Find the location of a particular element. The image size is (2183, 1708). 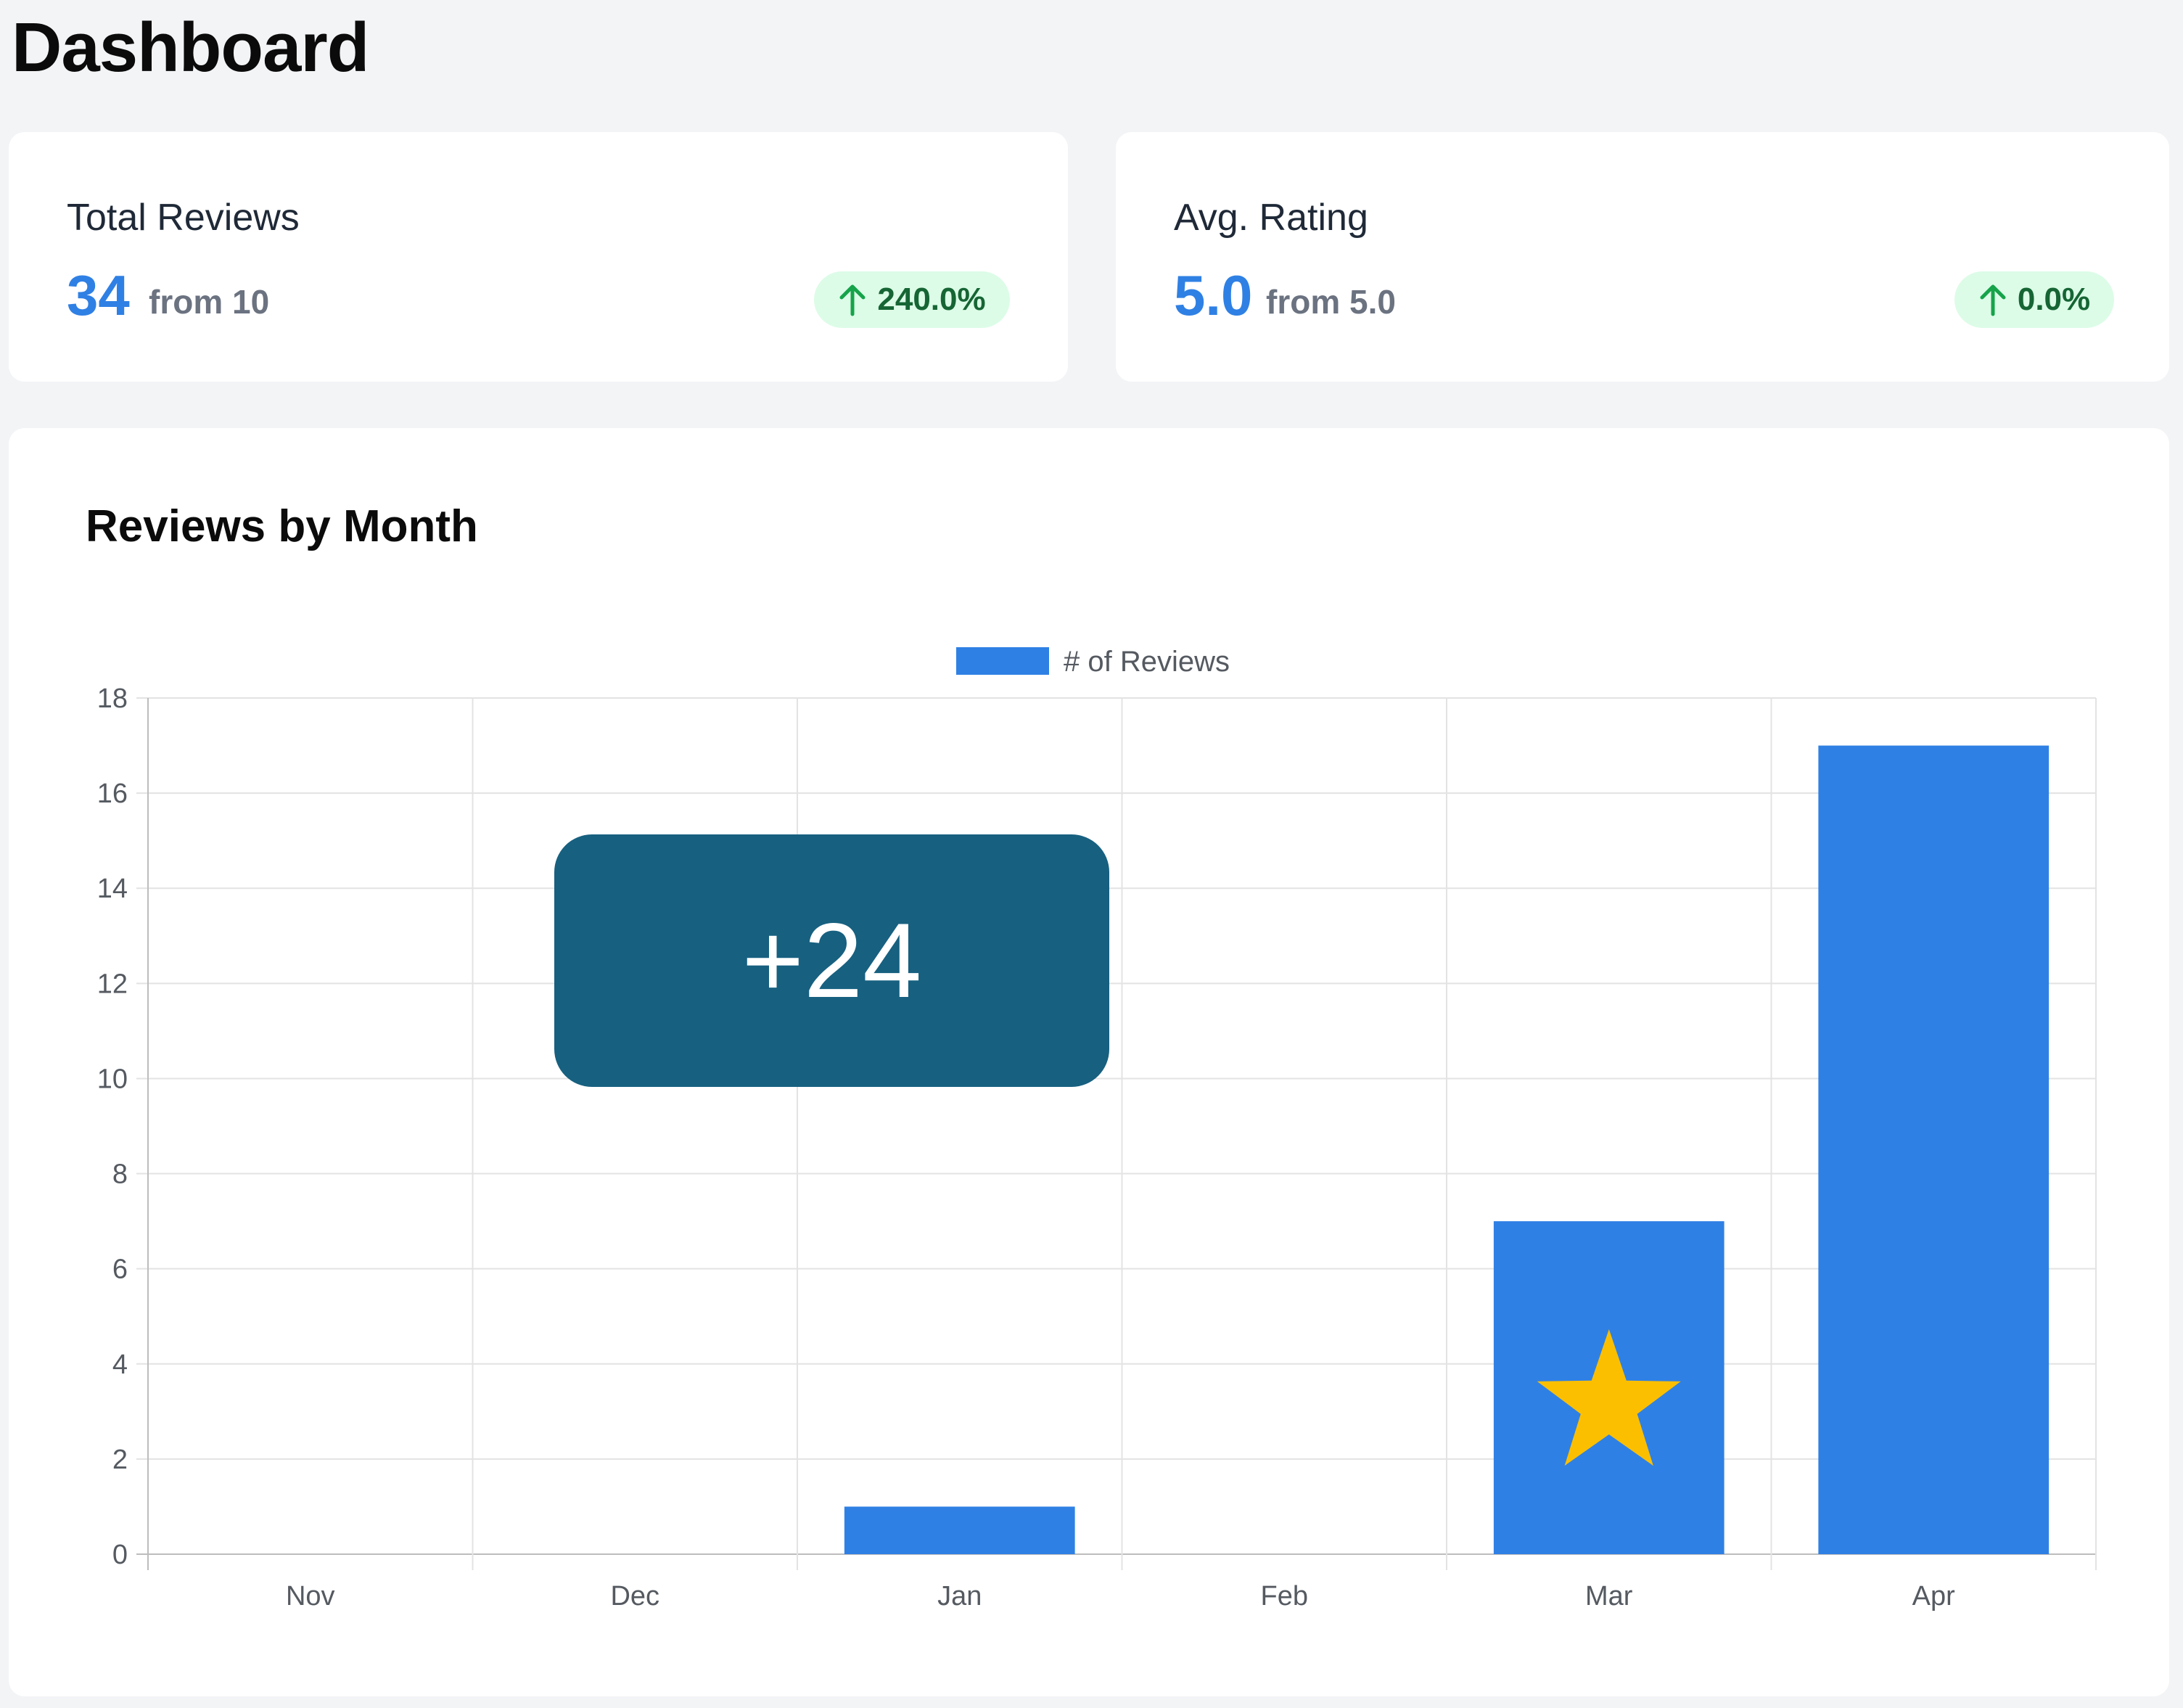

avg-rating-label: Avg. Rating is located at coordinates (1271, 218).